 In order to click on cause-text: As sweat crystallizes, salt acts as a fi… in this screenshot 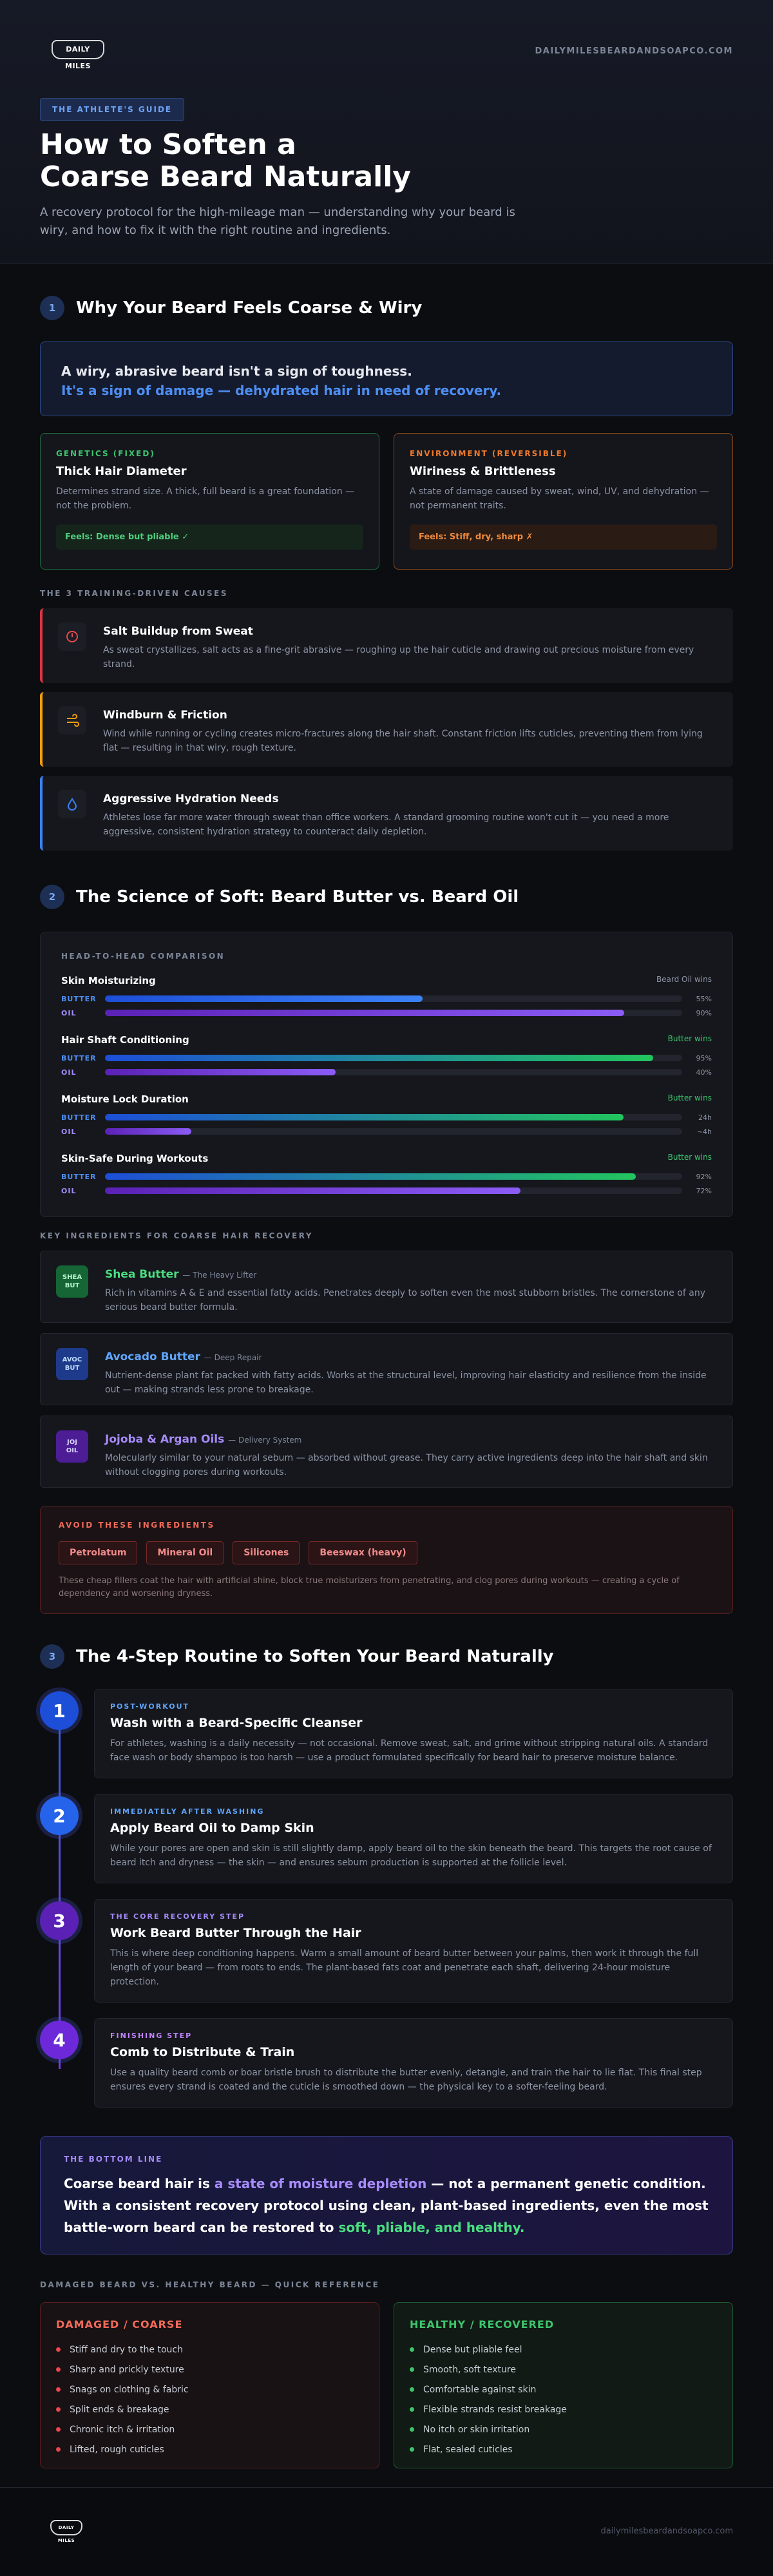, I will do `click(398, 657)`.